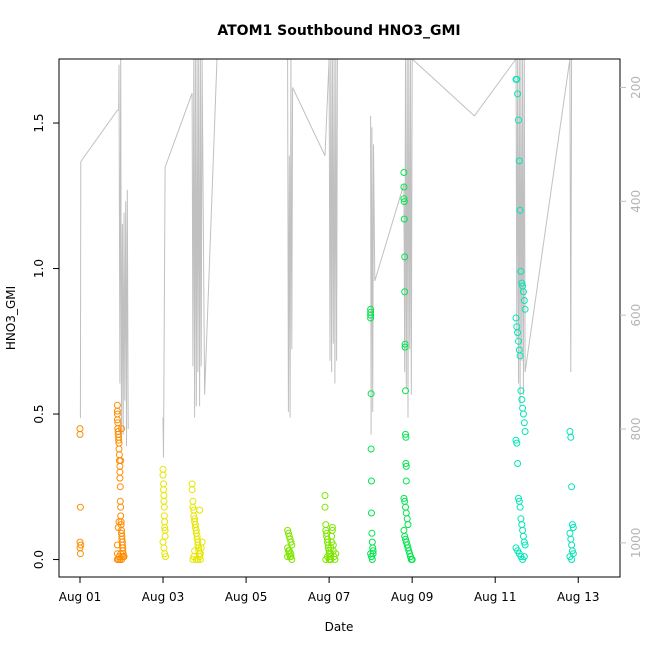 This screenshot has width=650, height=650. Describe the element at coordinates (495, 597) in the screenshot. I see `x-tick-label: Aug 11` at that location.